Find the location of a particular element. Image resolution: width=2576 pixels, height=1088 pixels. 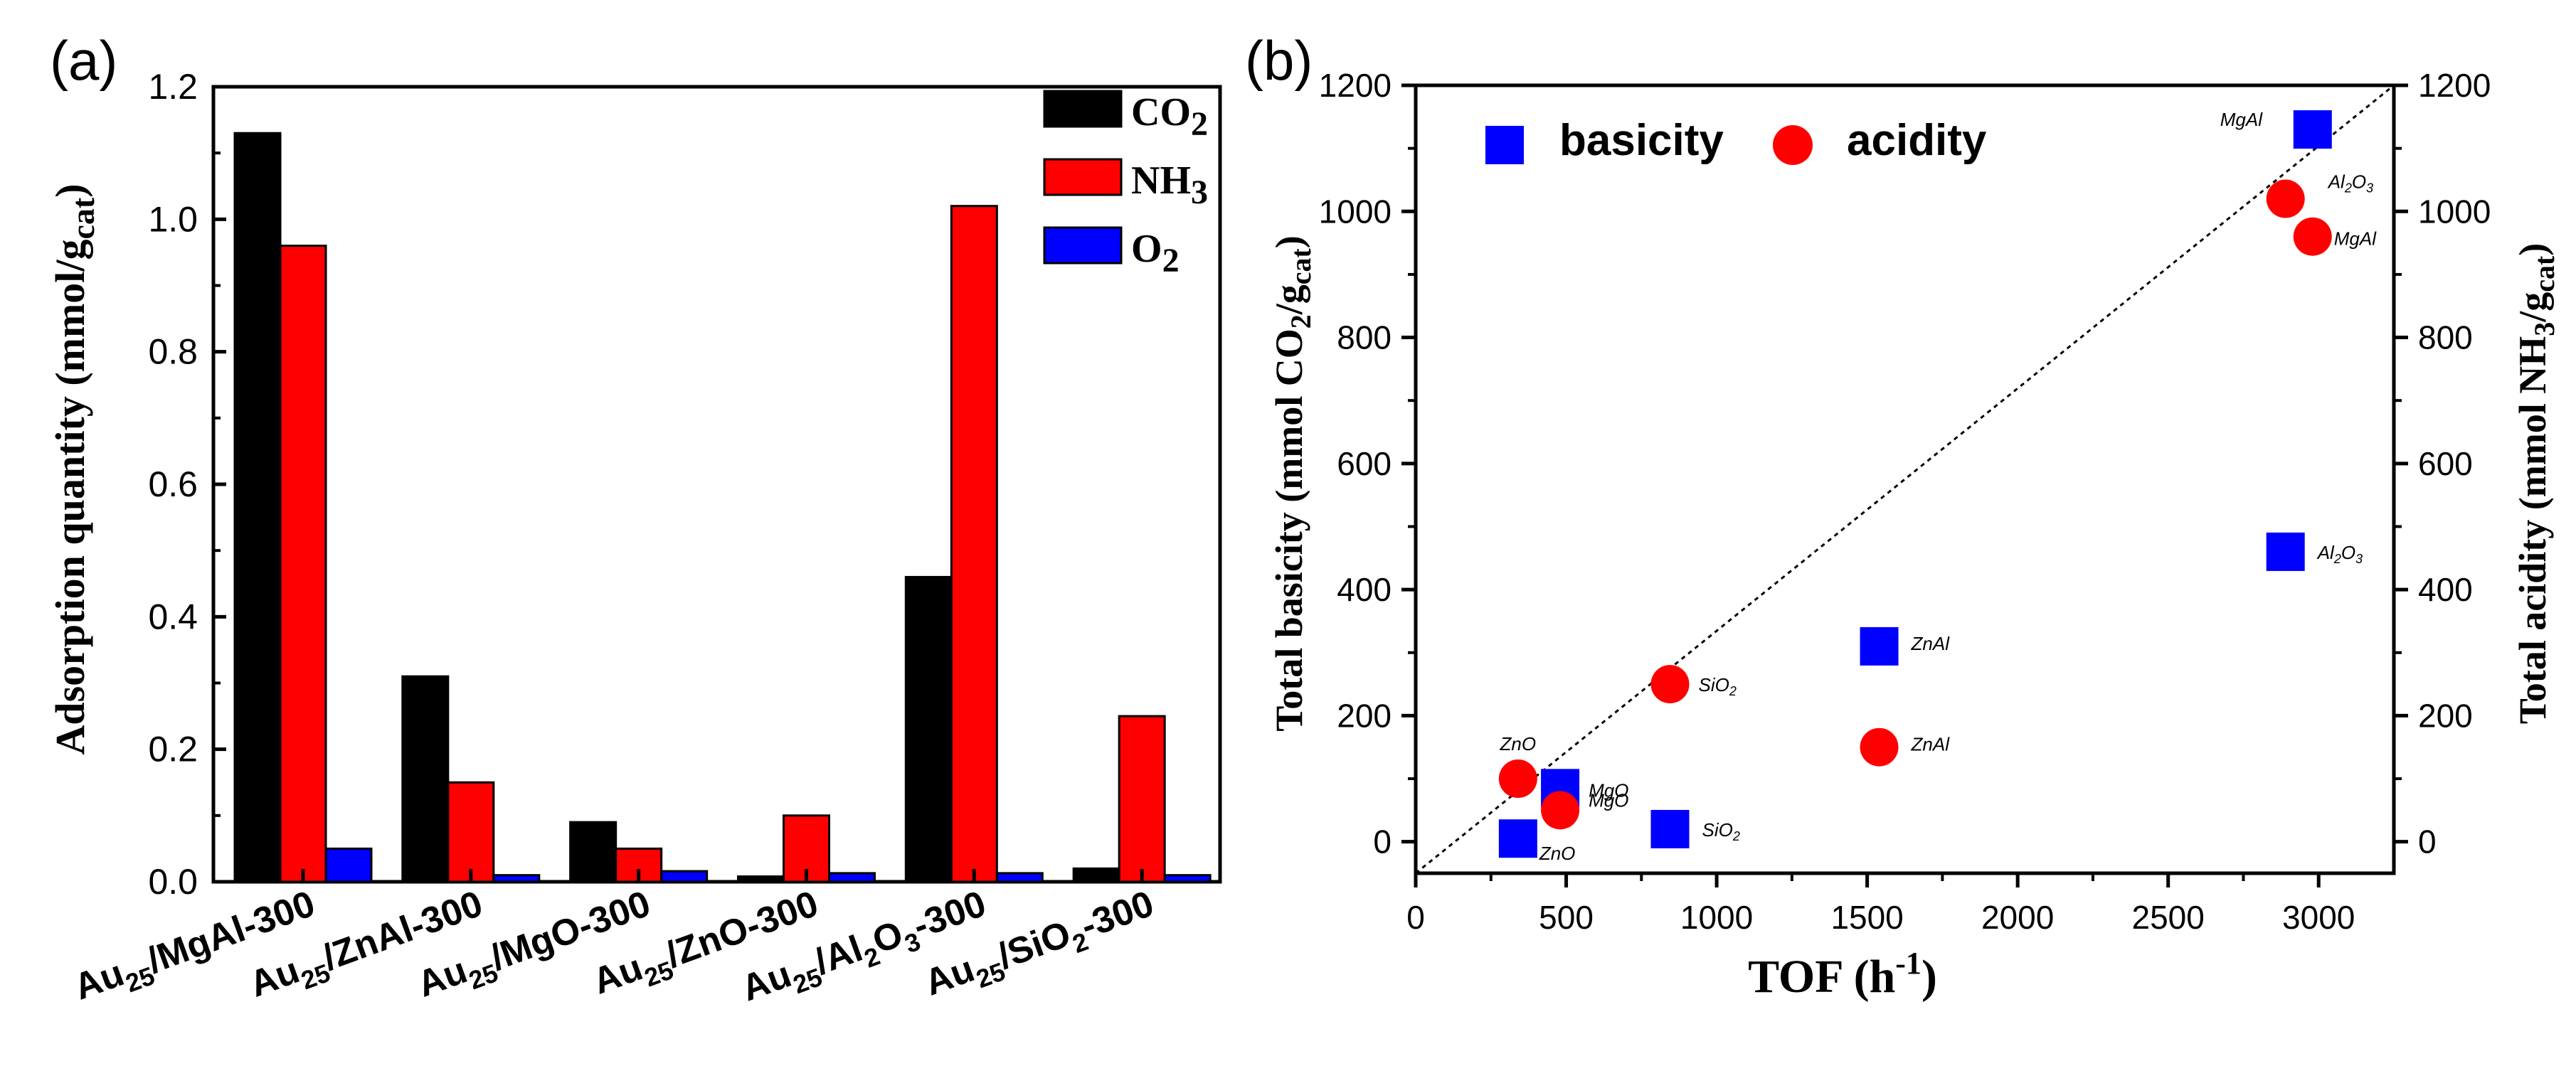

acidity-point-Al2O3 is located at coordinates (2285, 198).